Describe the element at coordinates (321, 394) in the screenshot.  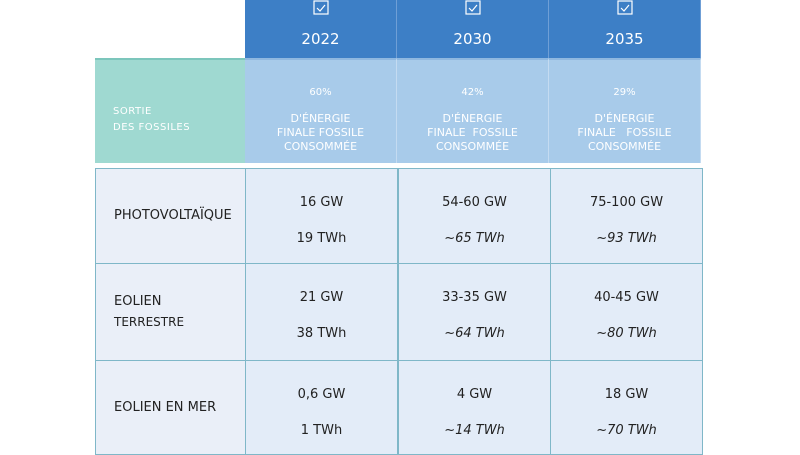
I see `capacity: 0,6 GW` at that location.